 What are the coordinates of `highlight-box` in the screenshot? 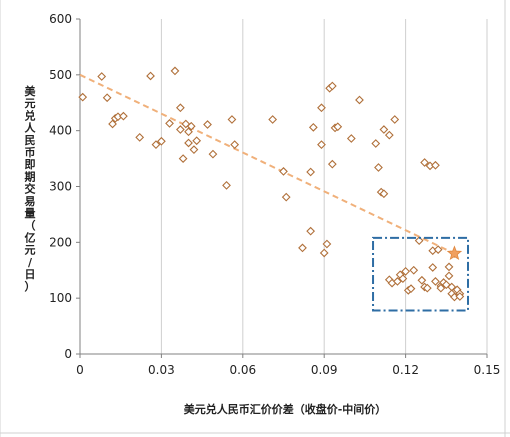 It's located at (421, 274).